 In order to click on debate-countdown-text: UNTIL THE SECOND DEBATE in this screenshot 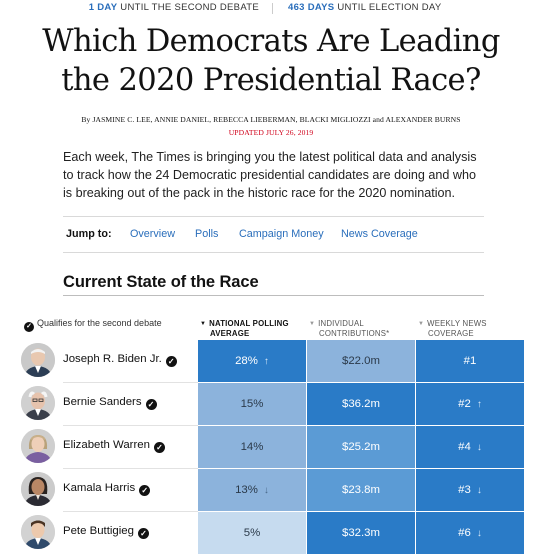, I will do `click(188, 7)`.